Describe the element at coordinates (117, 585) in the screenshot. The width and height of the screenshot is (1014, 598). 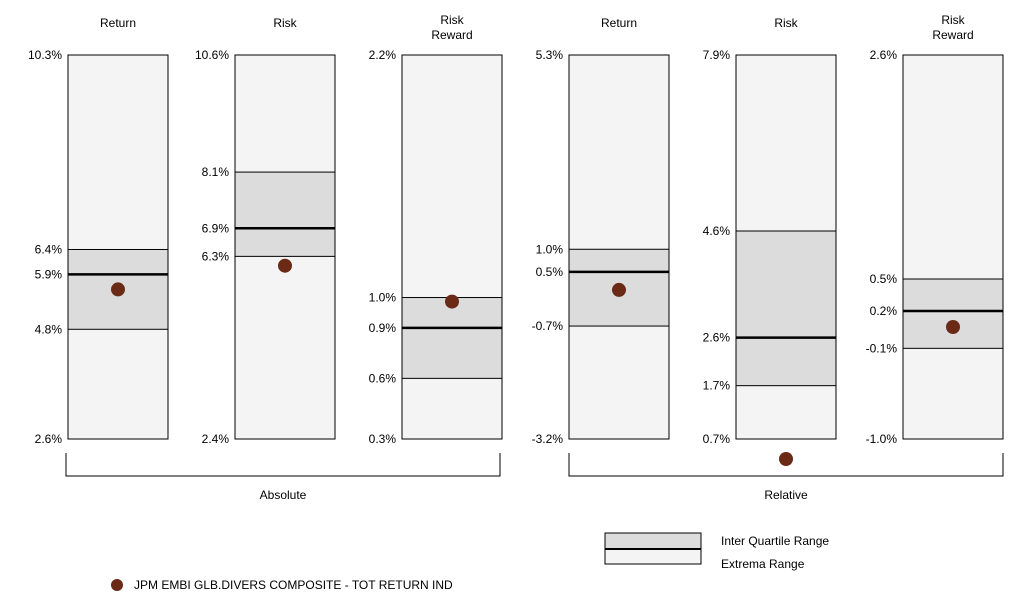
I see `legend-series-marker` at that location.